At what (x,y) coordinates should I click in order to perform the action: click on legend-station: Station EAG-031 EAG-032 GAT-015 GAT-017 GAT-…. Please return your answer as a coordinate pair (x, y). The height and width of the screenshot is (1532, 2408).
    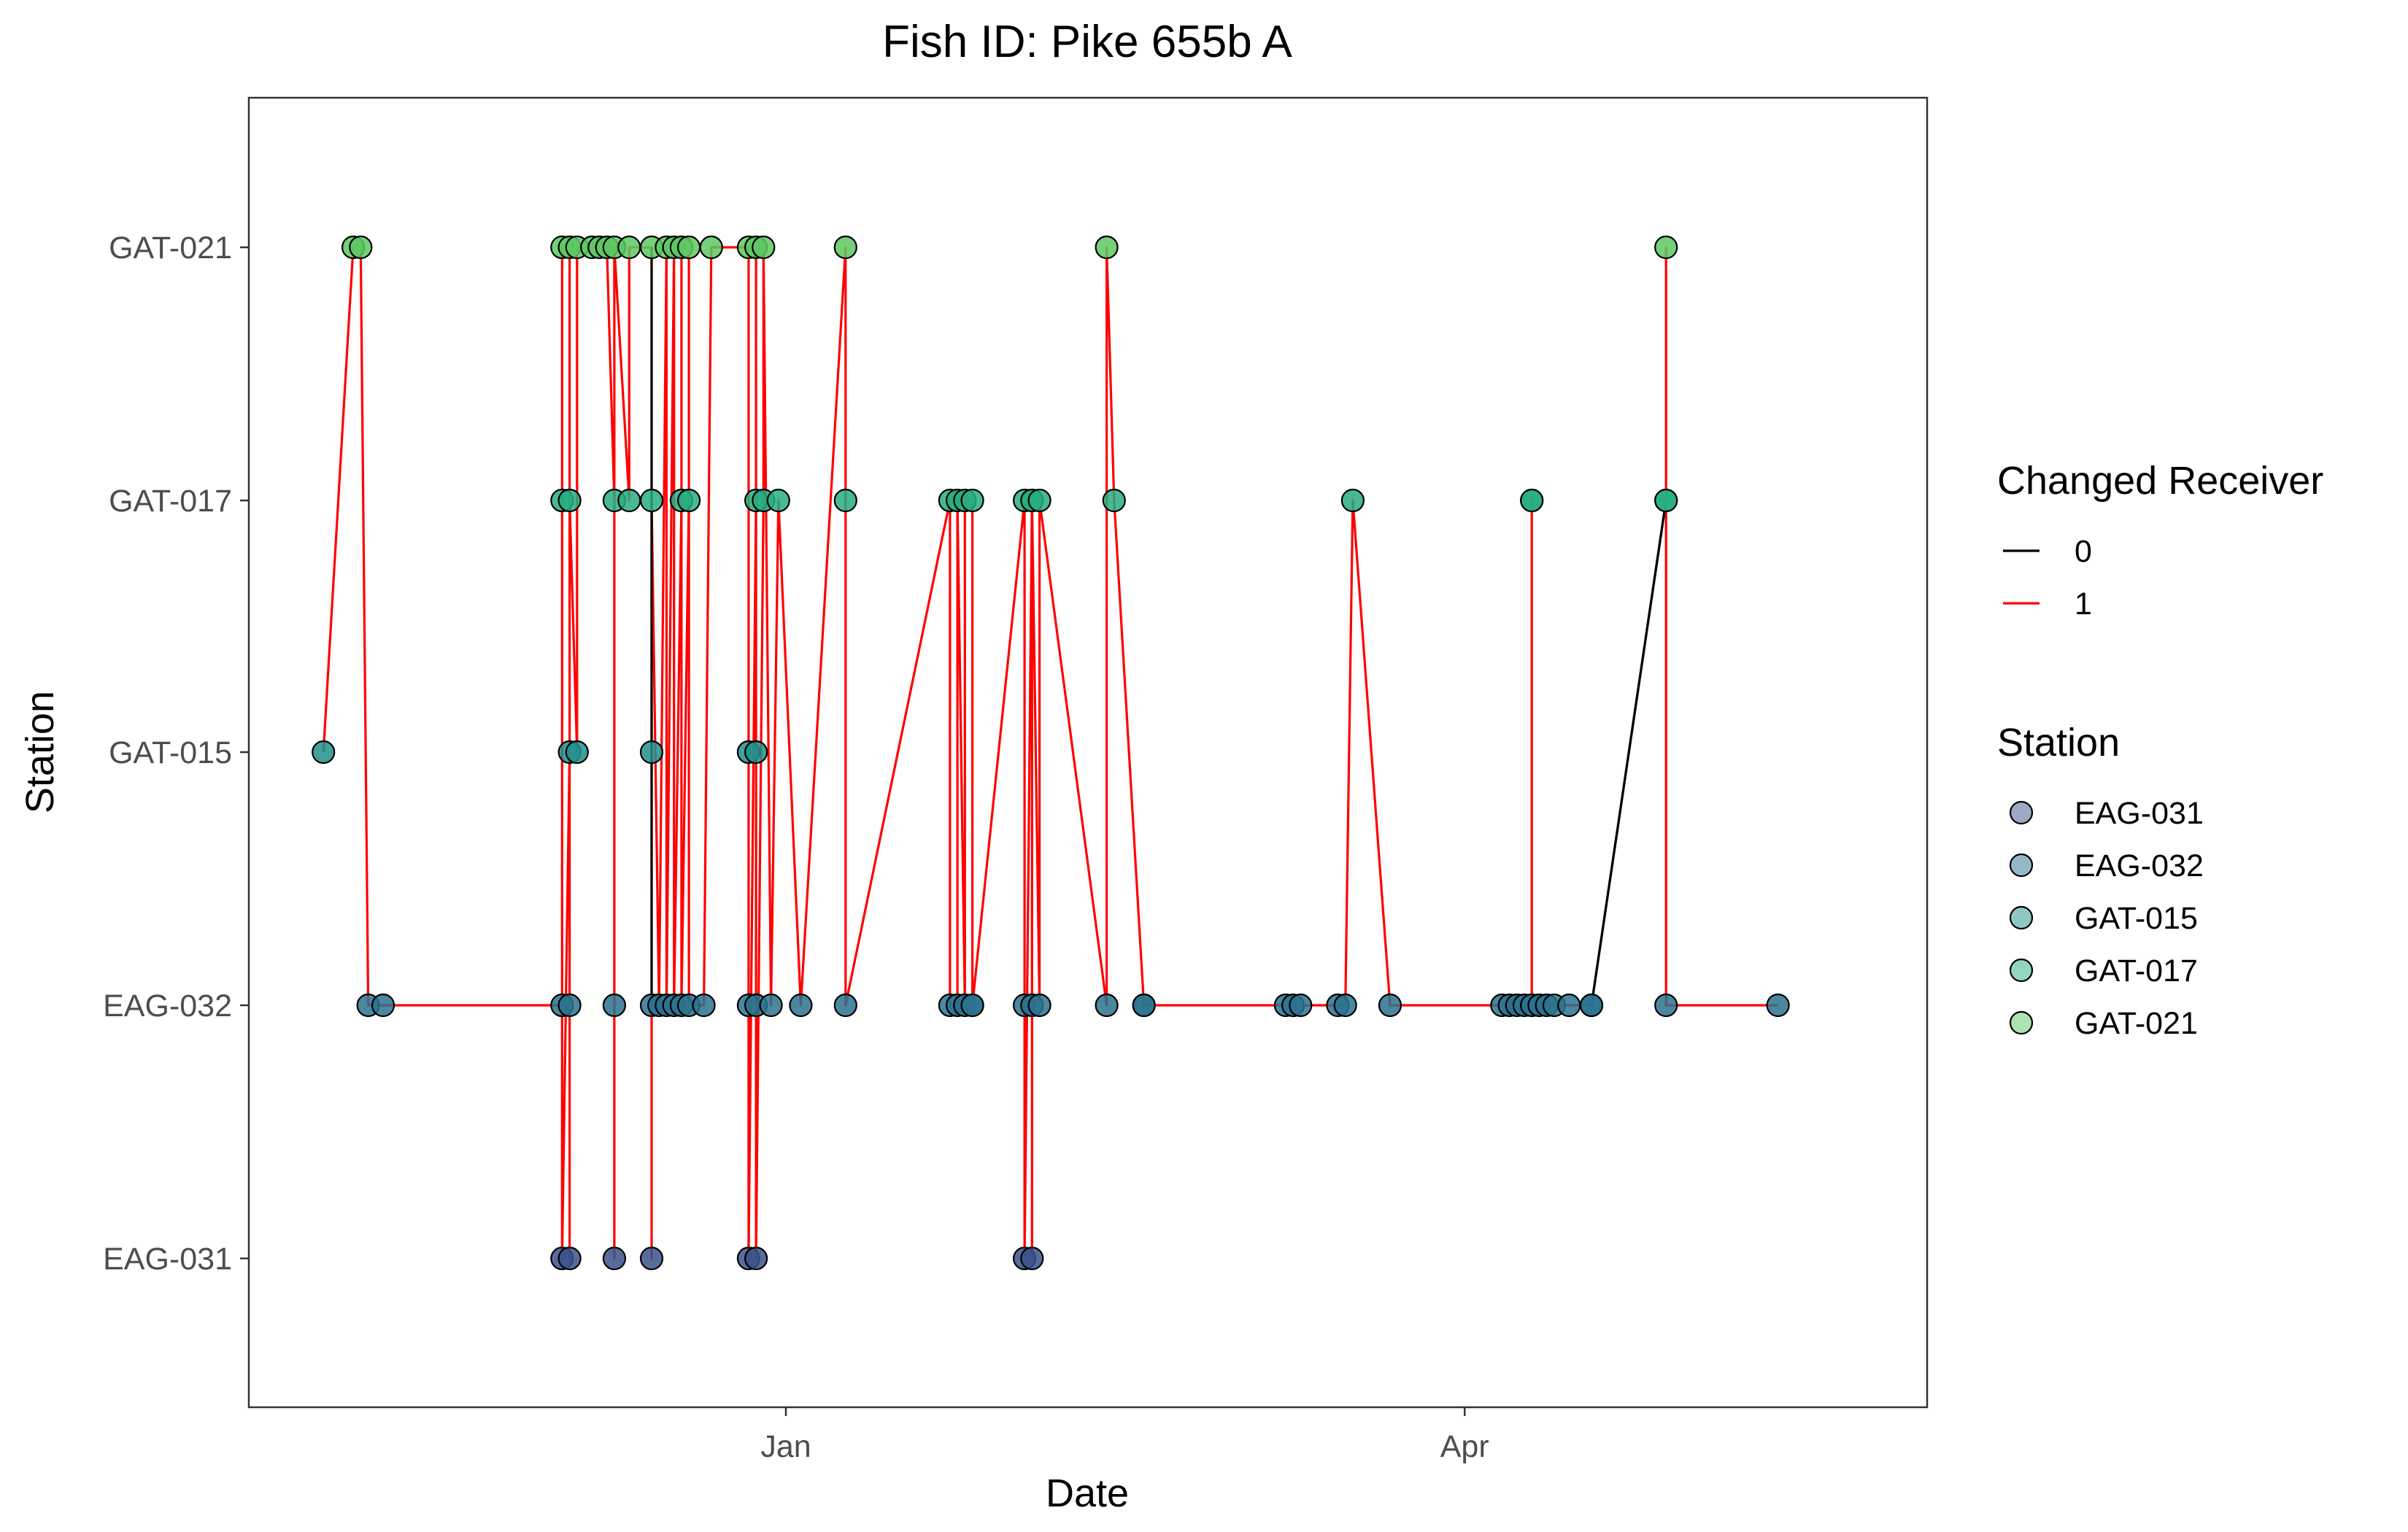
    Looking at the image, I should click on (2100, 881).